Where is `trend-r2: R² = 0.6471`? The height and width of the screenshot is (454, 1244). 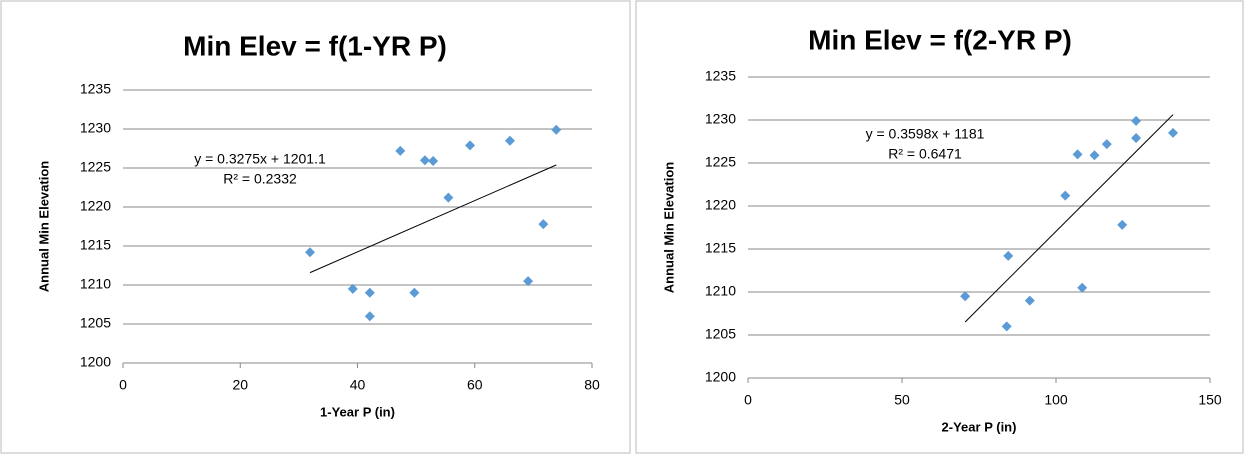
trend-r2: R² = 0.6471 is located at coordinates (925, 154).